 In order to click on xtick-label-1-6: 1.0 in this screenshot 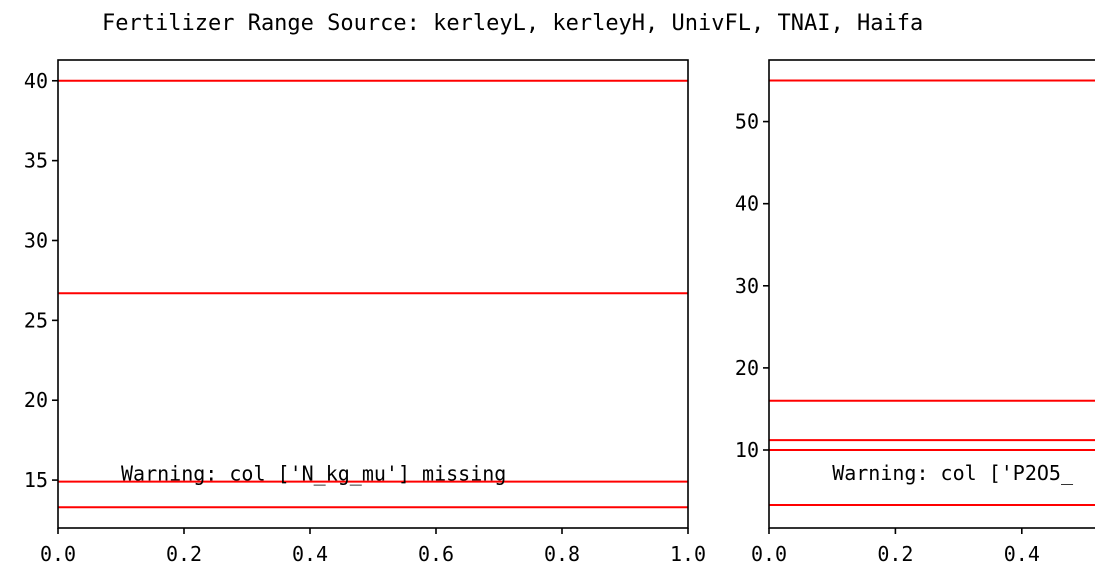, I will do `click(688, 554)`.